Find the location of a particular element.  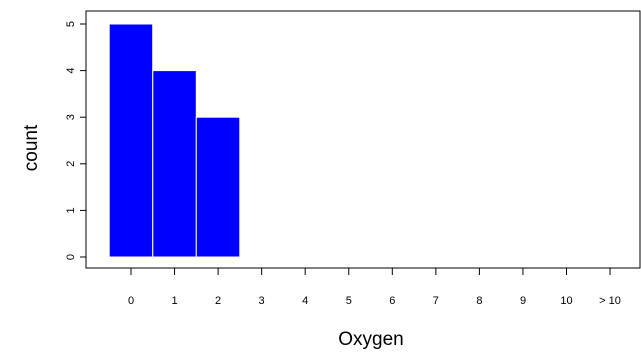

x-axis-title: Oxygen is located at coordinates (370, 339).